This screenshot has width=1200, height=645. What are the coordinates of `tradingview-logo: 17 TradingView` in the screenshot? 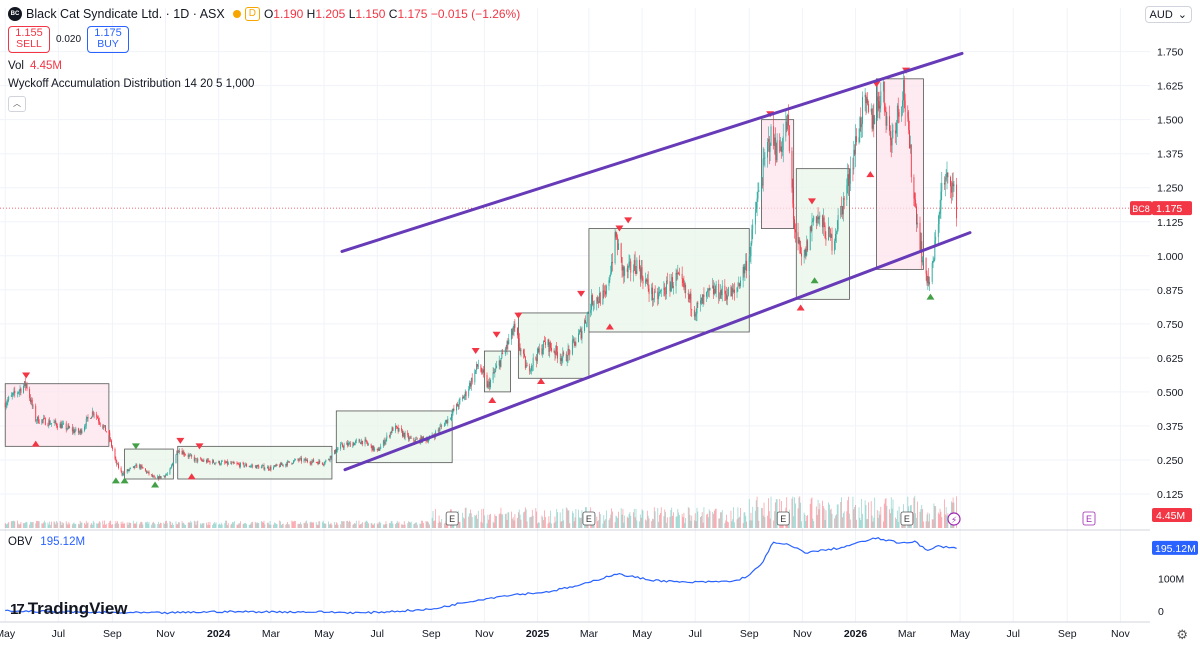 It's located at (69, 608).